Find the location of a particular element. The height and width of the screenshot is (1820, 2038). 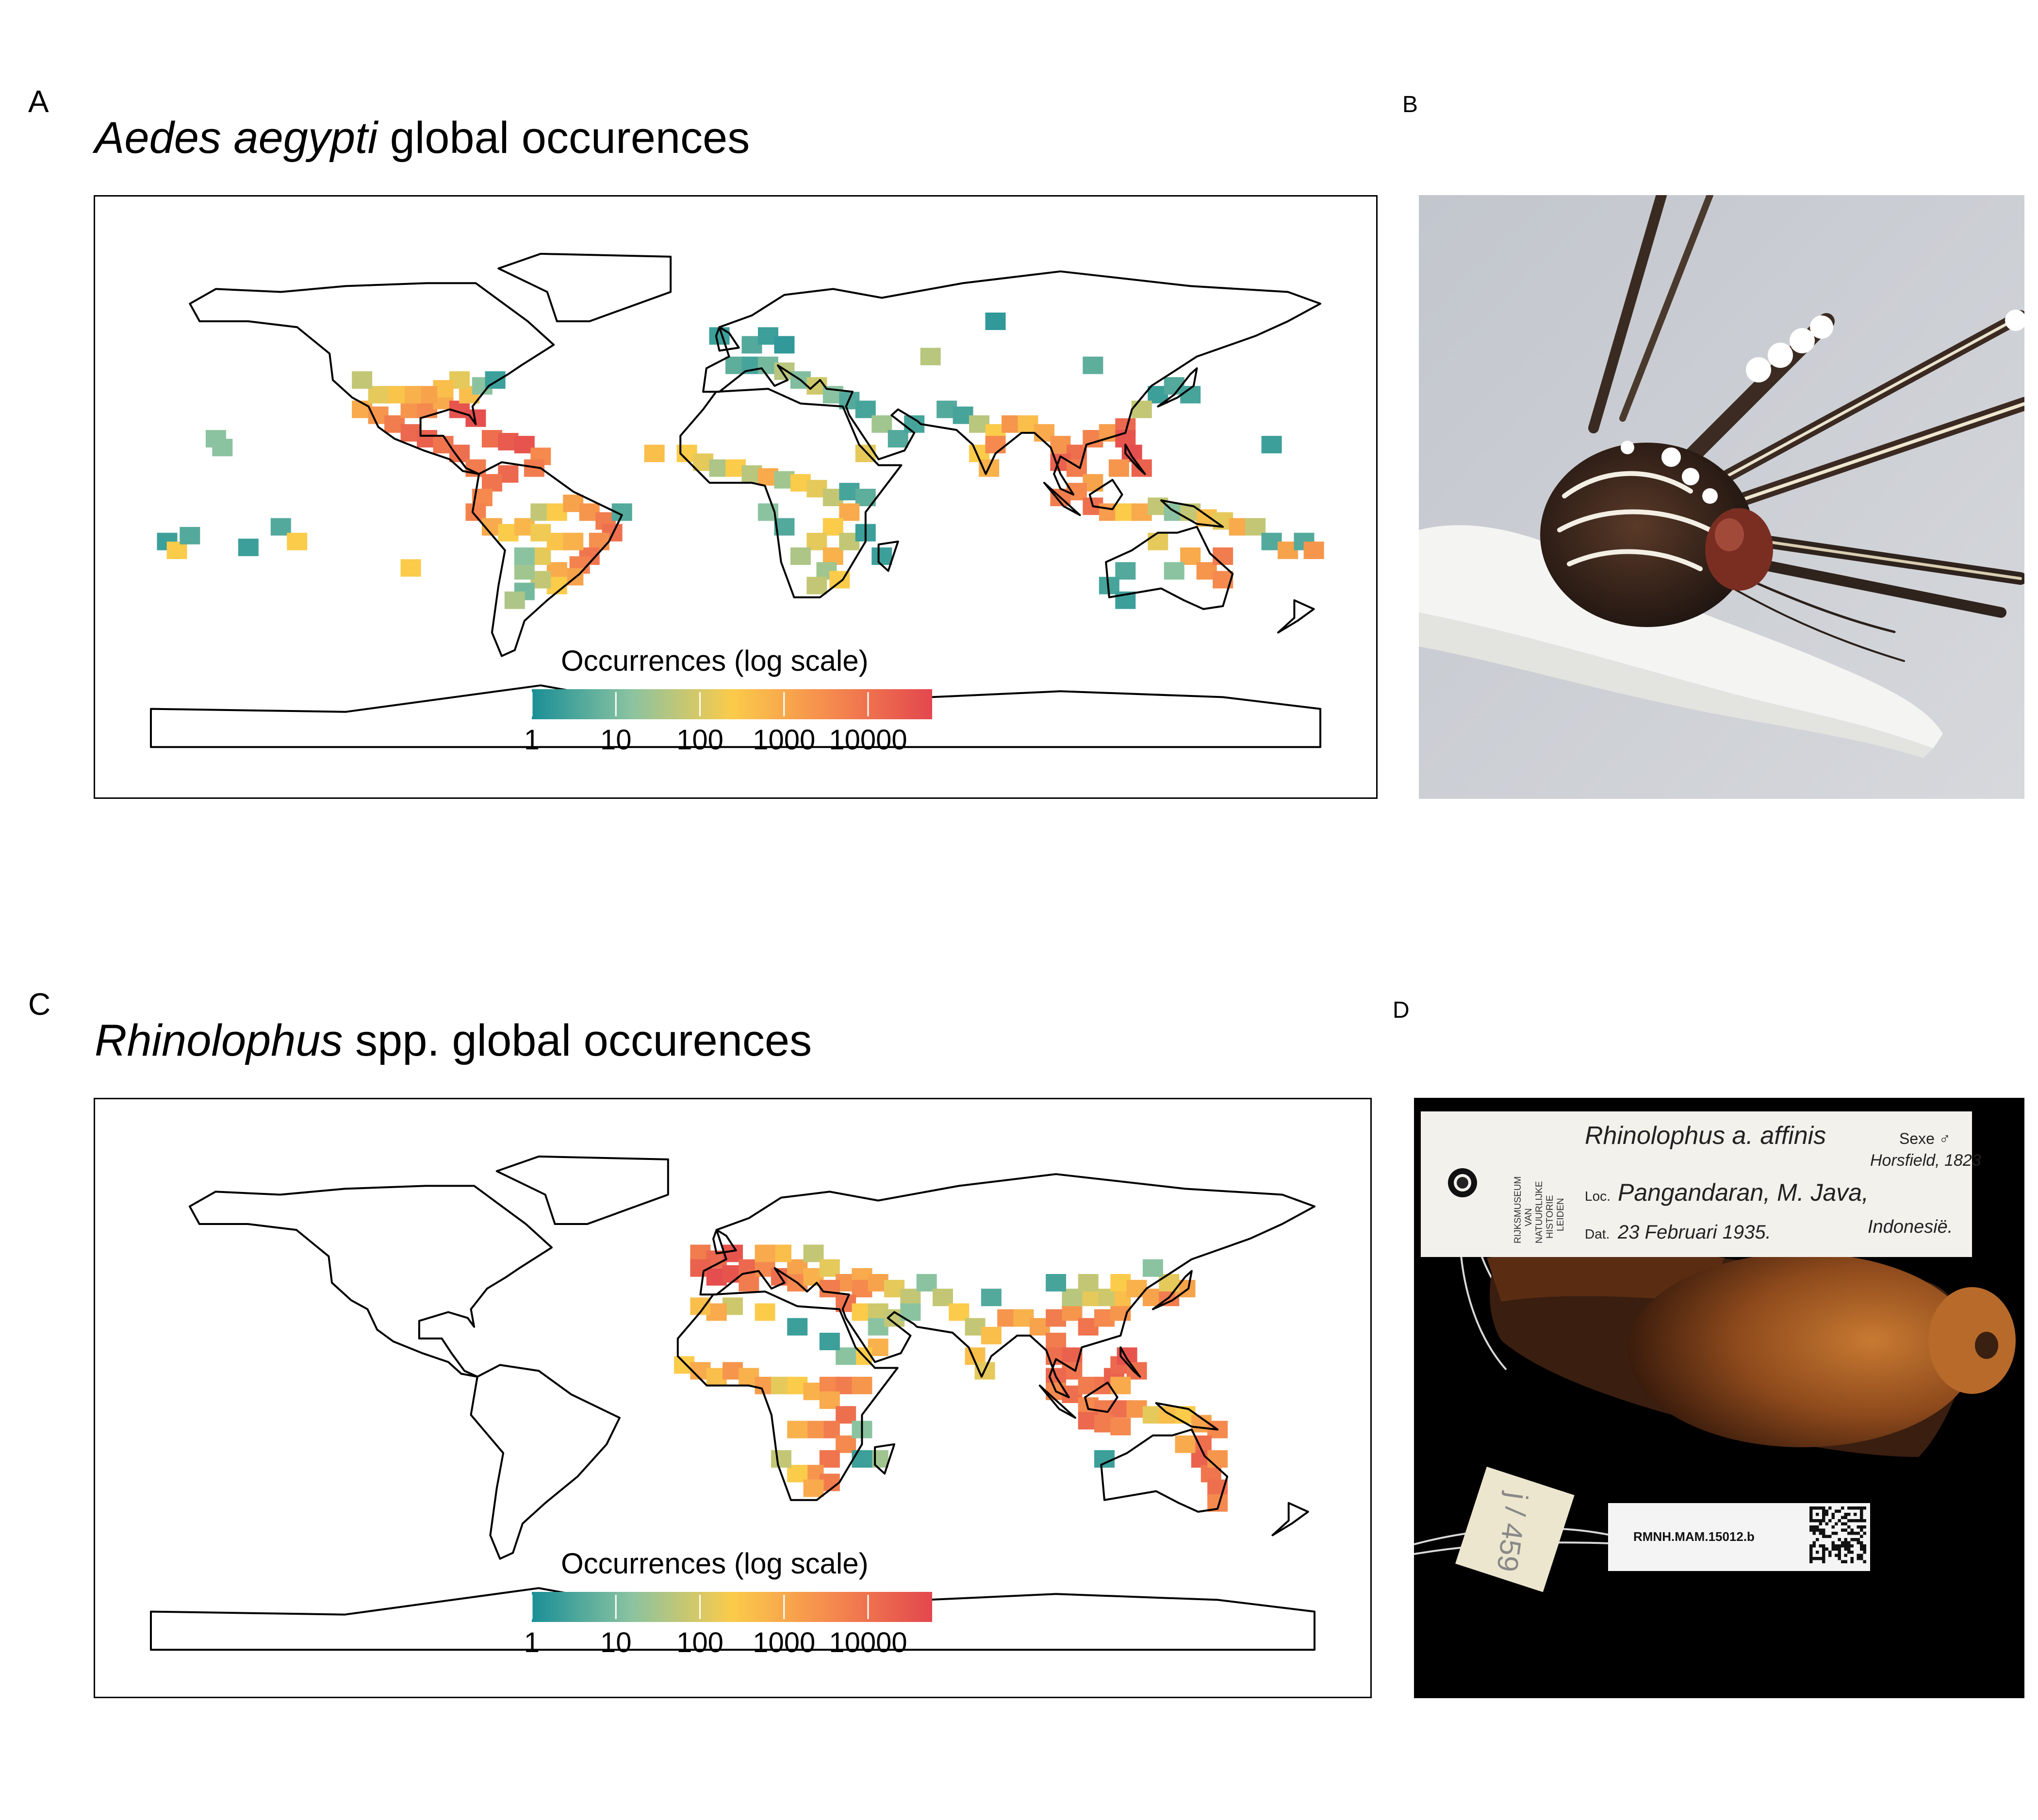

panel-title-c-genus: Rhinolophus is located at coordinates (219, 1040).